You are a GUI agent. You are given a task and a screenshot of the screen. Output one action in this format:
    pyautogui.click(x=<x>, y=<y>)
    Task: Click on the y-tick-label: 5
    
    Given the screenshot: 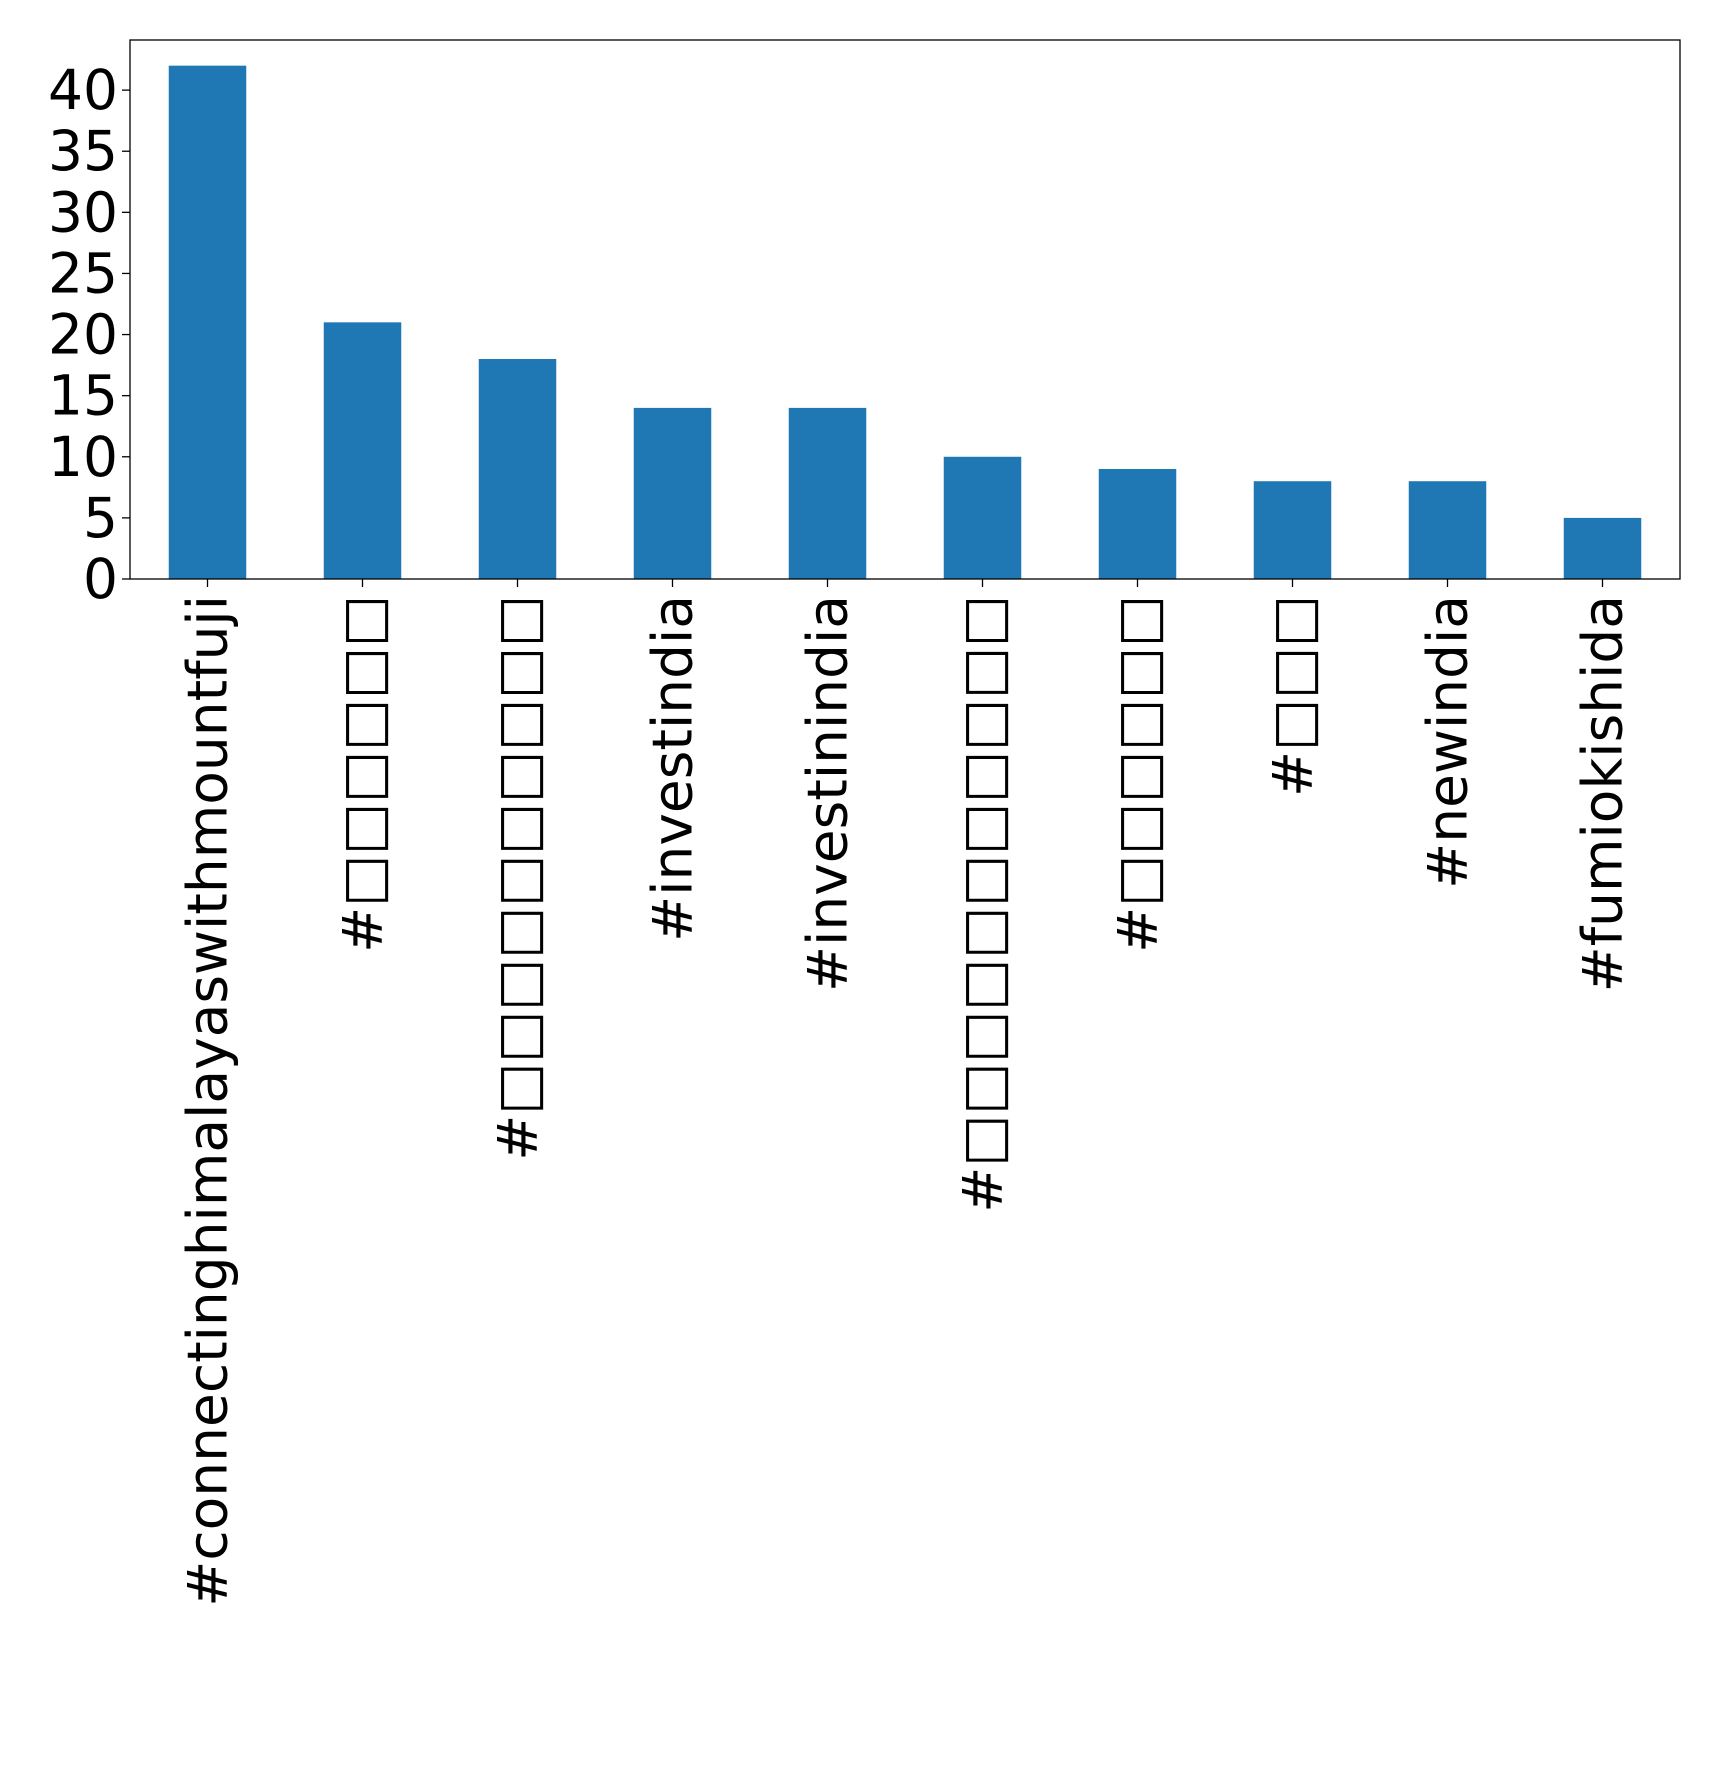 What is the action you would take?
    pyautogui.click(x=100, y=518)
    